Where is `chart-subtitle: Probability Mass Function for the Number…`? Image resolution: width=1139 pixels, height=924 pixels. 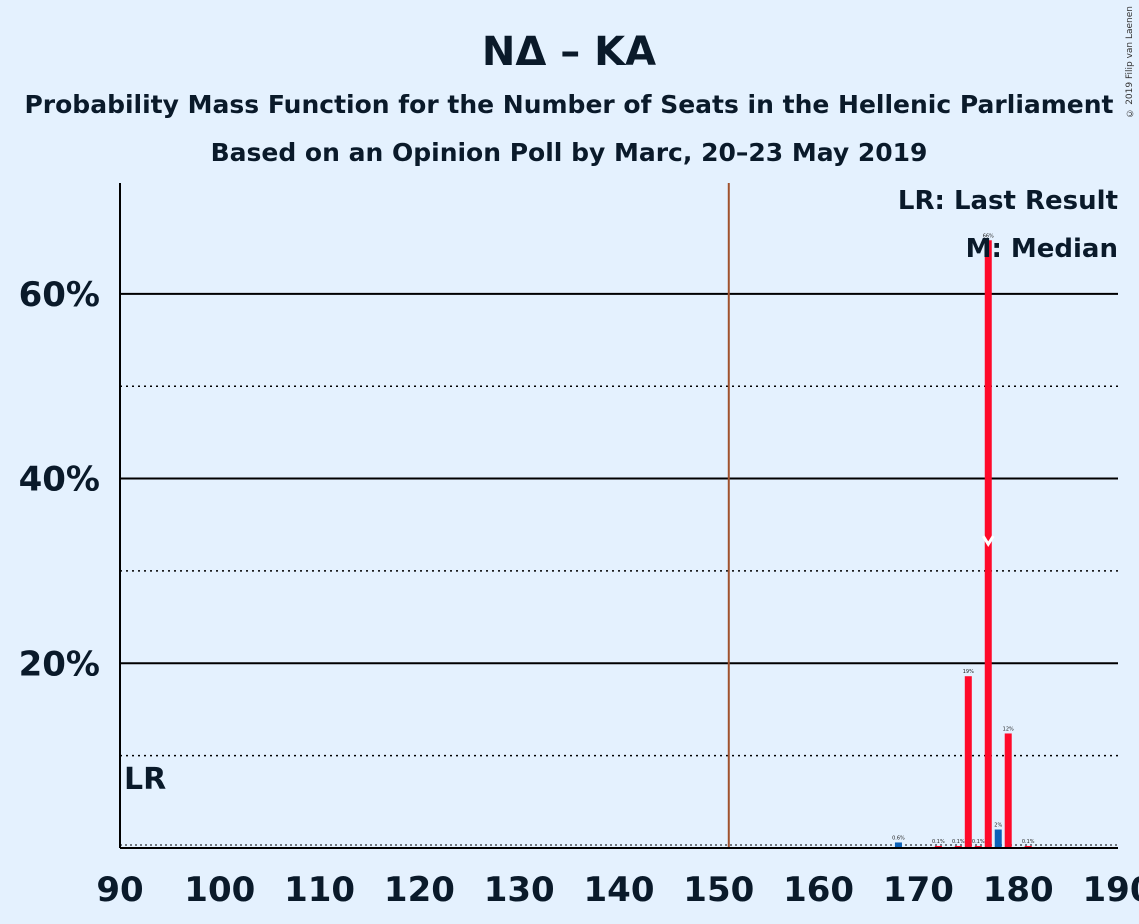
chart-subtitle: Probability Mass Function for the Number… is located at coordinates (568, 104).